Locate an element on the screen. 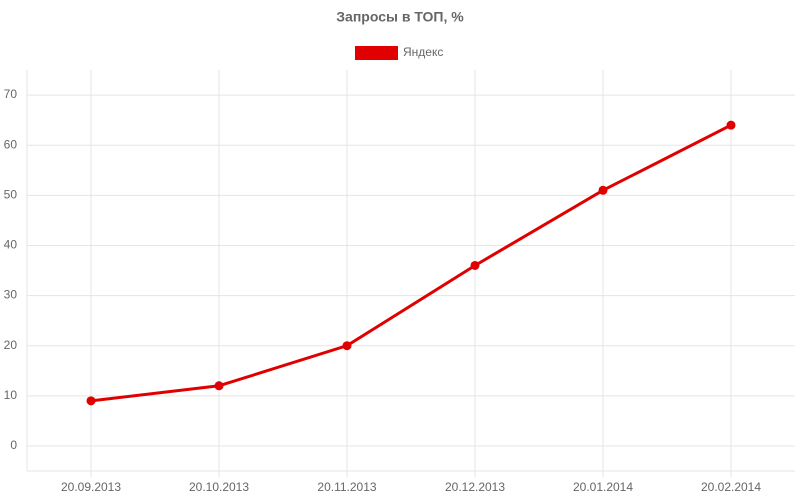  y-tick-label: 30 is located at coordinates (11, 295).